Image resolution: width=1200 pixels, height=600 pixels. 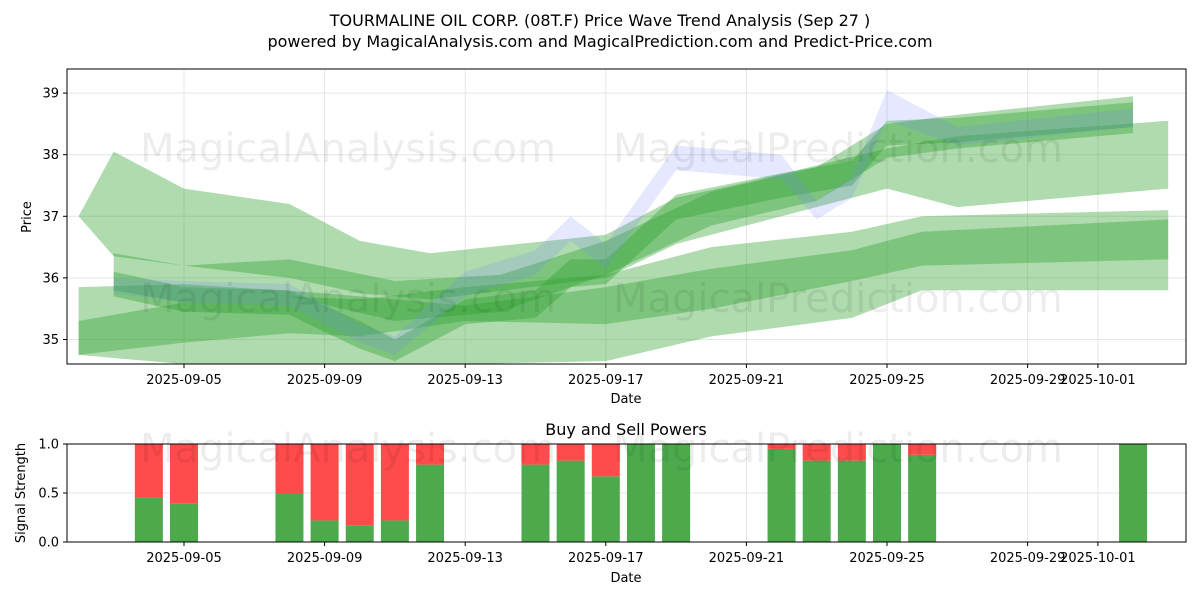 I want to click on price-y-tick-label: 36, so click(x=50, y=278).